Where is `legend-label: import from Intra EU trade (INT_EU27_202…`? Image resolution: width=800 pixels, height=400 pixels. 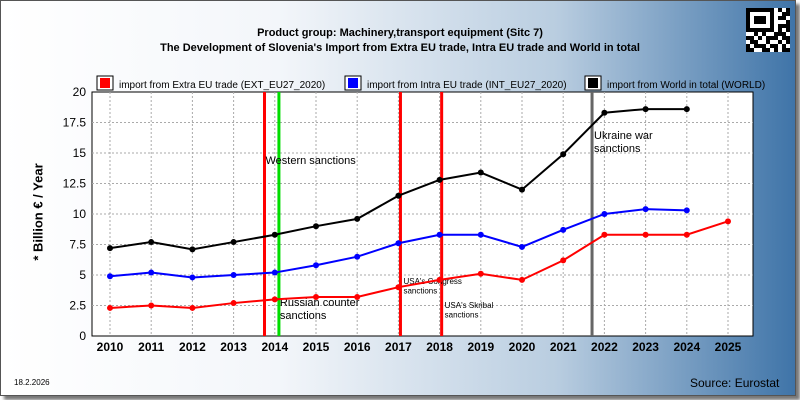
legend-label: import from Intra EU trade (INT_EU27_202… is located at coordinates (467, 85).